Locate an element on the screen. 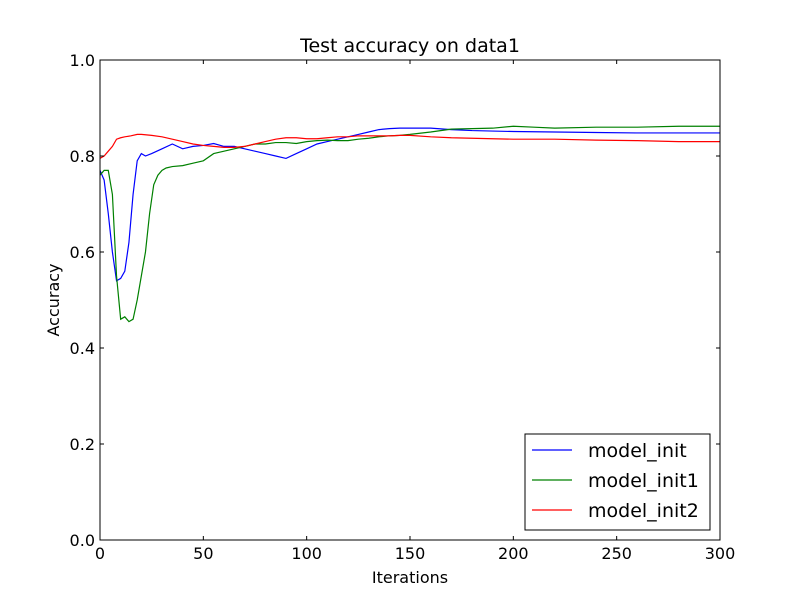  x-axis-title: Iterations is located at coordinates (410, 577).